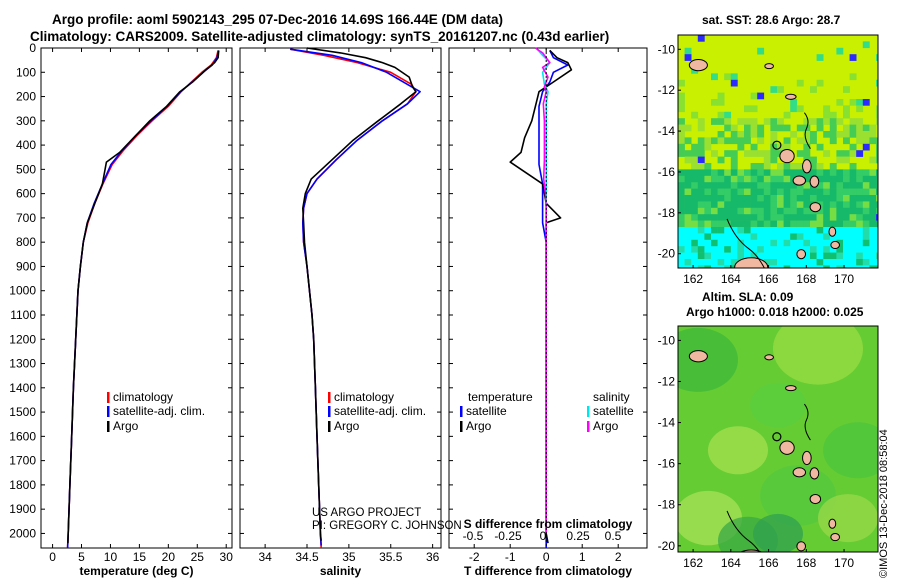 This screenshot has height=580, width=900. What do you see at coordinates (582, 557) in the screenshot?
I see `x-tick-label: 1` at bounding box center [582, 557].